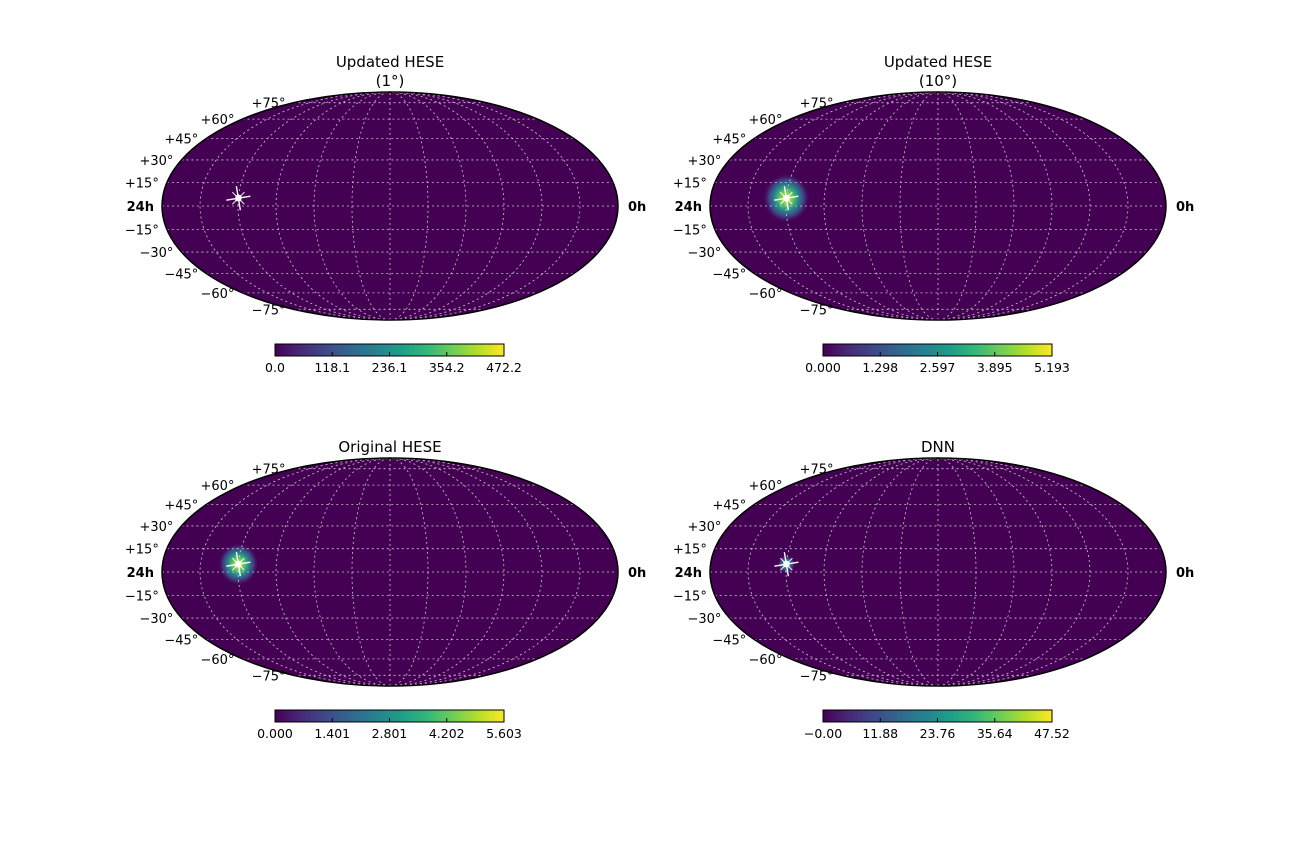 Image resolution: width=1296 pixels, height=864 pixels. Describe the element at coordinates (1052, 733) in the screenshot. I see `colorbar-tick-label: 47.52` at that location.